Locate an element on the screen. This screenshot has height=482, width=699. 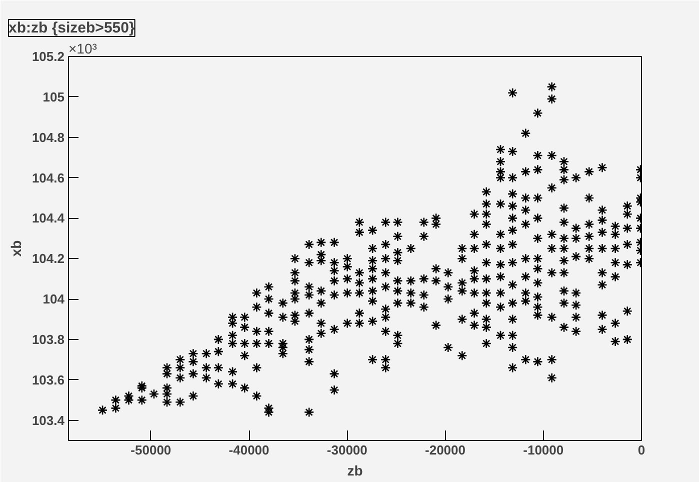
x-tick-label: -30000 is located at coordinates (347, 450).